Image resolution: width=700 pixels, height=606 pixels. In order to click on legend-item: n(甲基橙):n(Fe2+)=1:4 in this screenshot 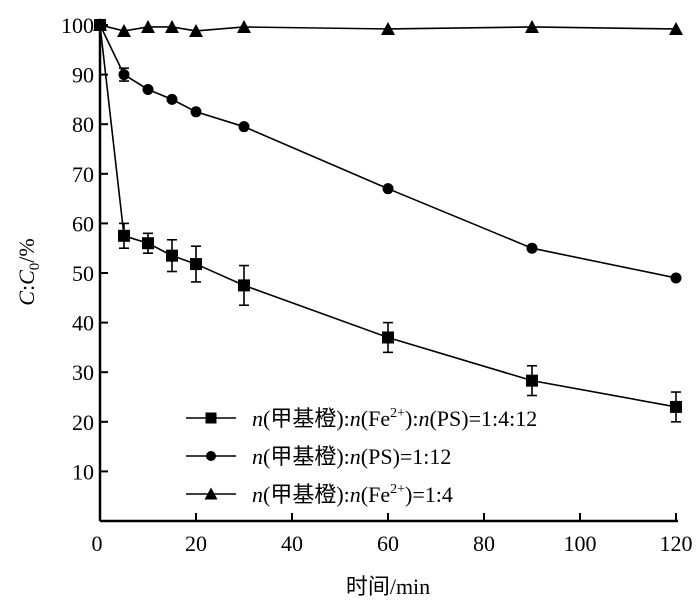, I will do `click(319, 494)`.